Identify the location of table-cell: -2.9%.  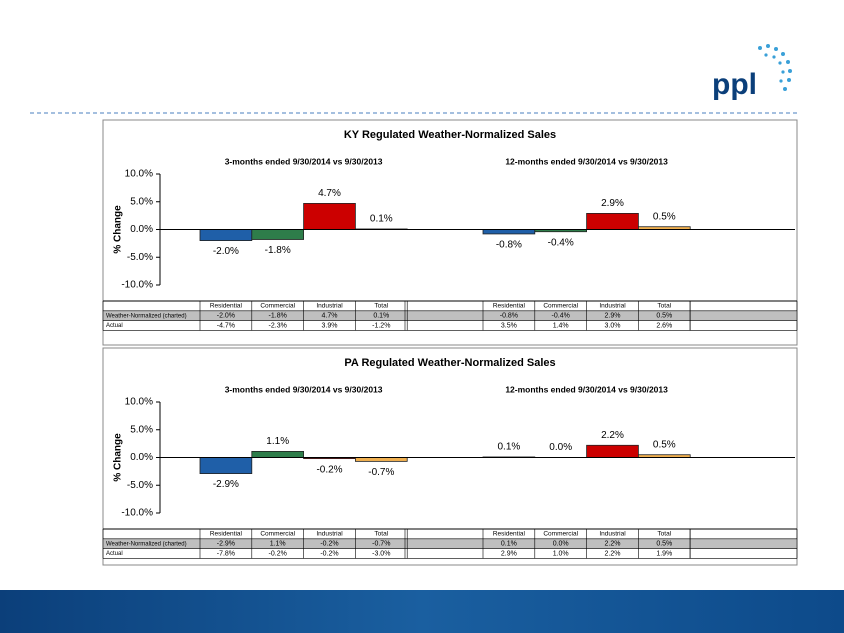
(226, 544).